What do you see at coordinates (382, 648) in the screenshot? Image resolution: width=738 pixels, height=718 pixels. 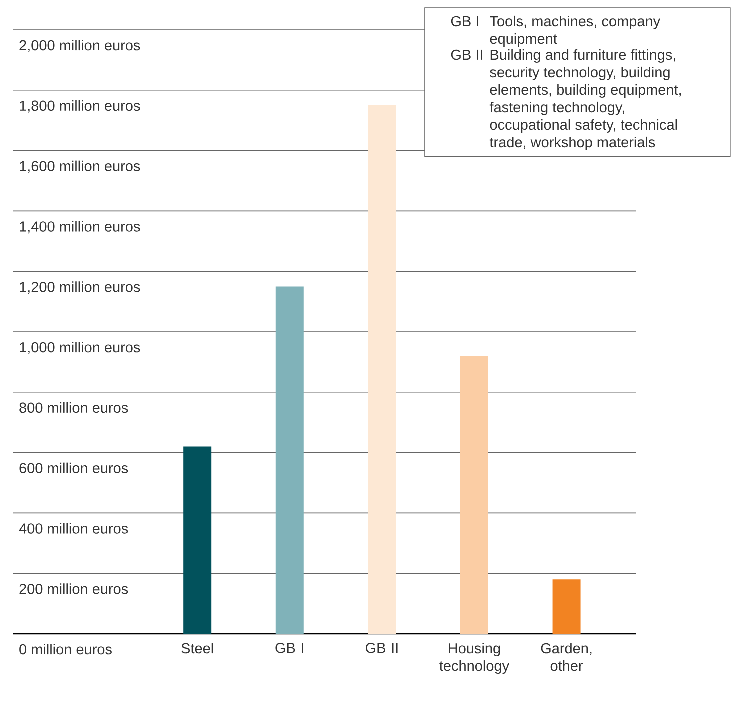 I see `x-tick-label: GB II` at bounding box center [382, 648].